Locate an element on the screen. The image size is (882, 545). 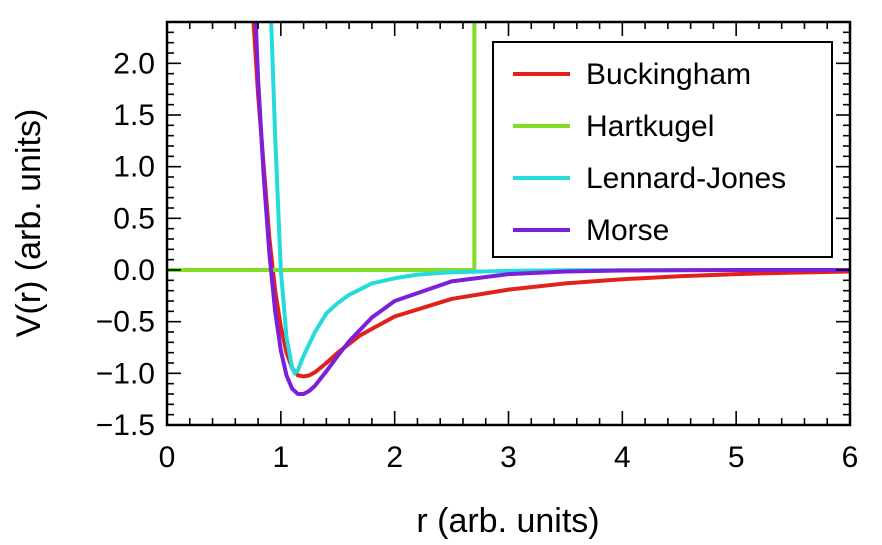
legend-label-lennard-jones: Lennard-Jones is located at coordinates (686, 178).